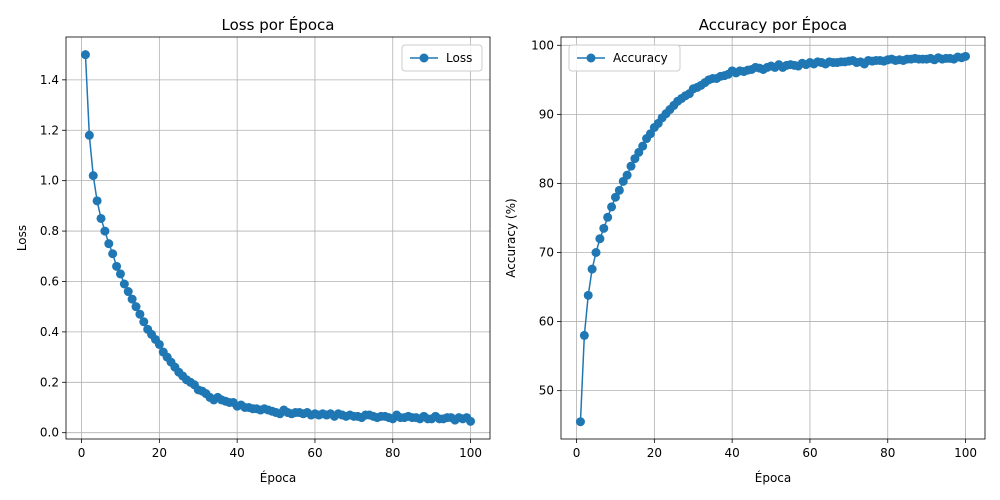  Describe the element at coordinates (546, 114) in the screenshot. I see `accuracy-y-tick-label: 90` at that location.